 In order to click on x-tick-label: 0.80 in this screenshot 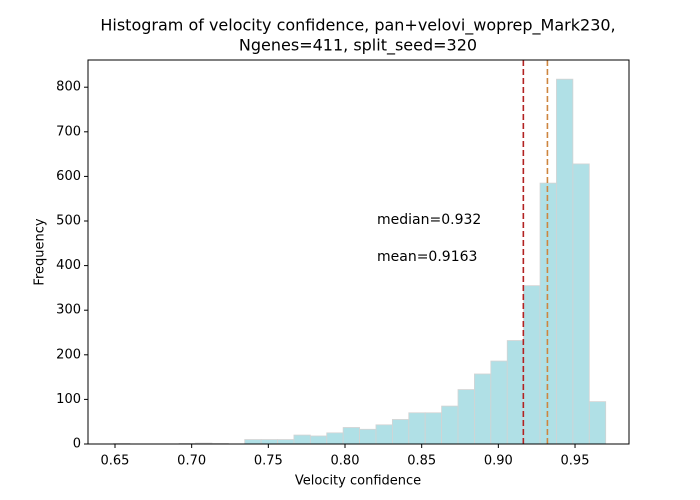, I will do `click(345, 461)`.